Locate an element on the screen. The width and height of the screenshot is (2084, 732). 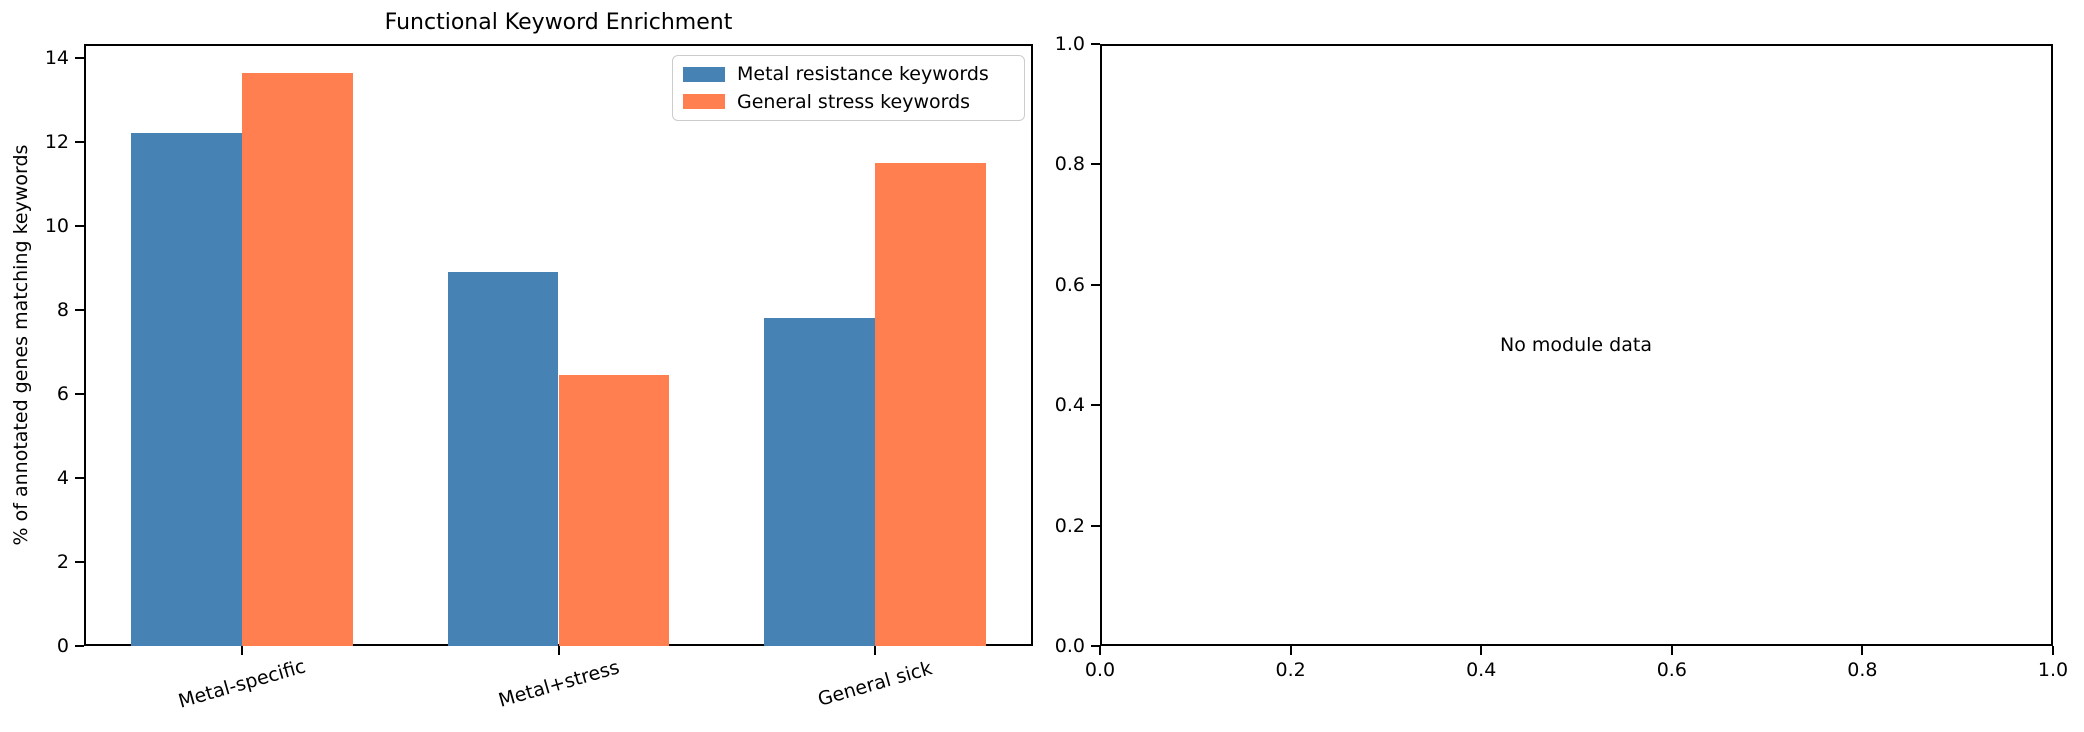
right-y-tick-label: 0.6 is located at coordinates (1069, 284).